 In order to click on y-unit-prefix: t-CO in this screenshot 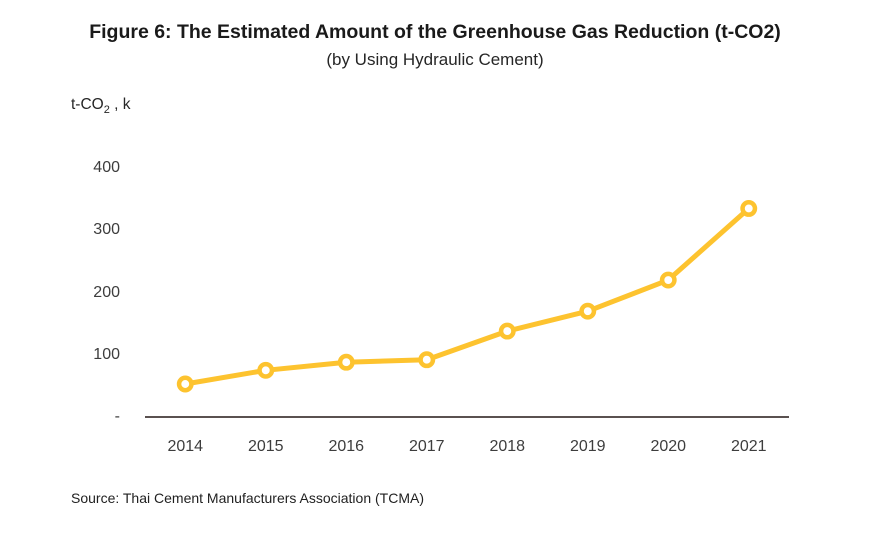, I will do `click(87, 104)`.